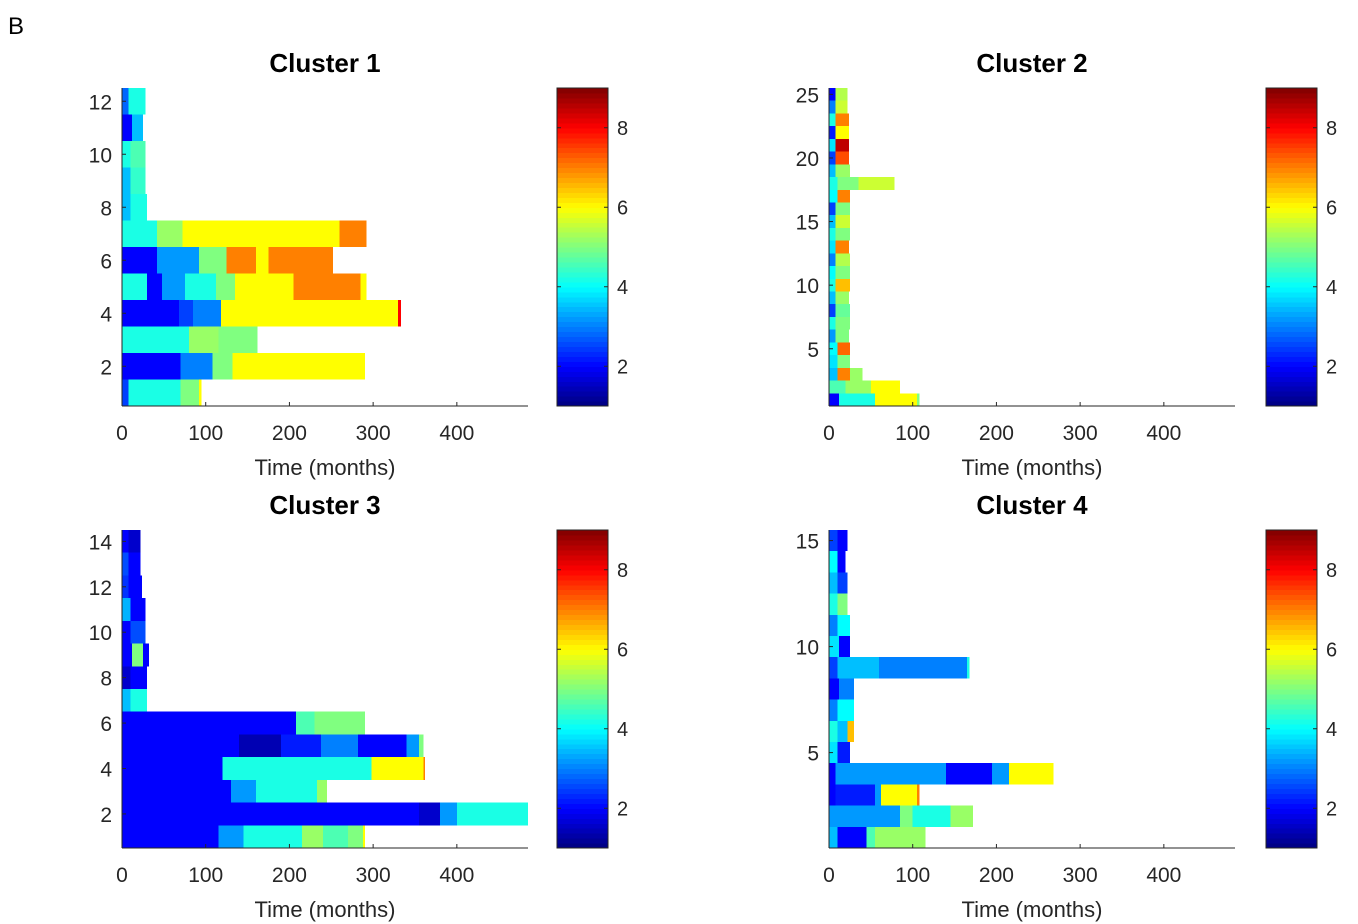  Describe the element at coordinates (807, 159) in the screenshot. I see `y-tick-label: 20` at that location.